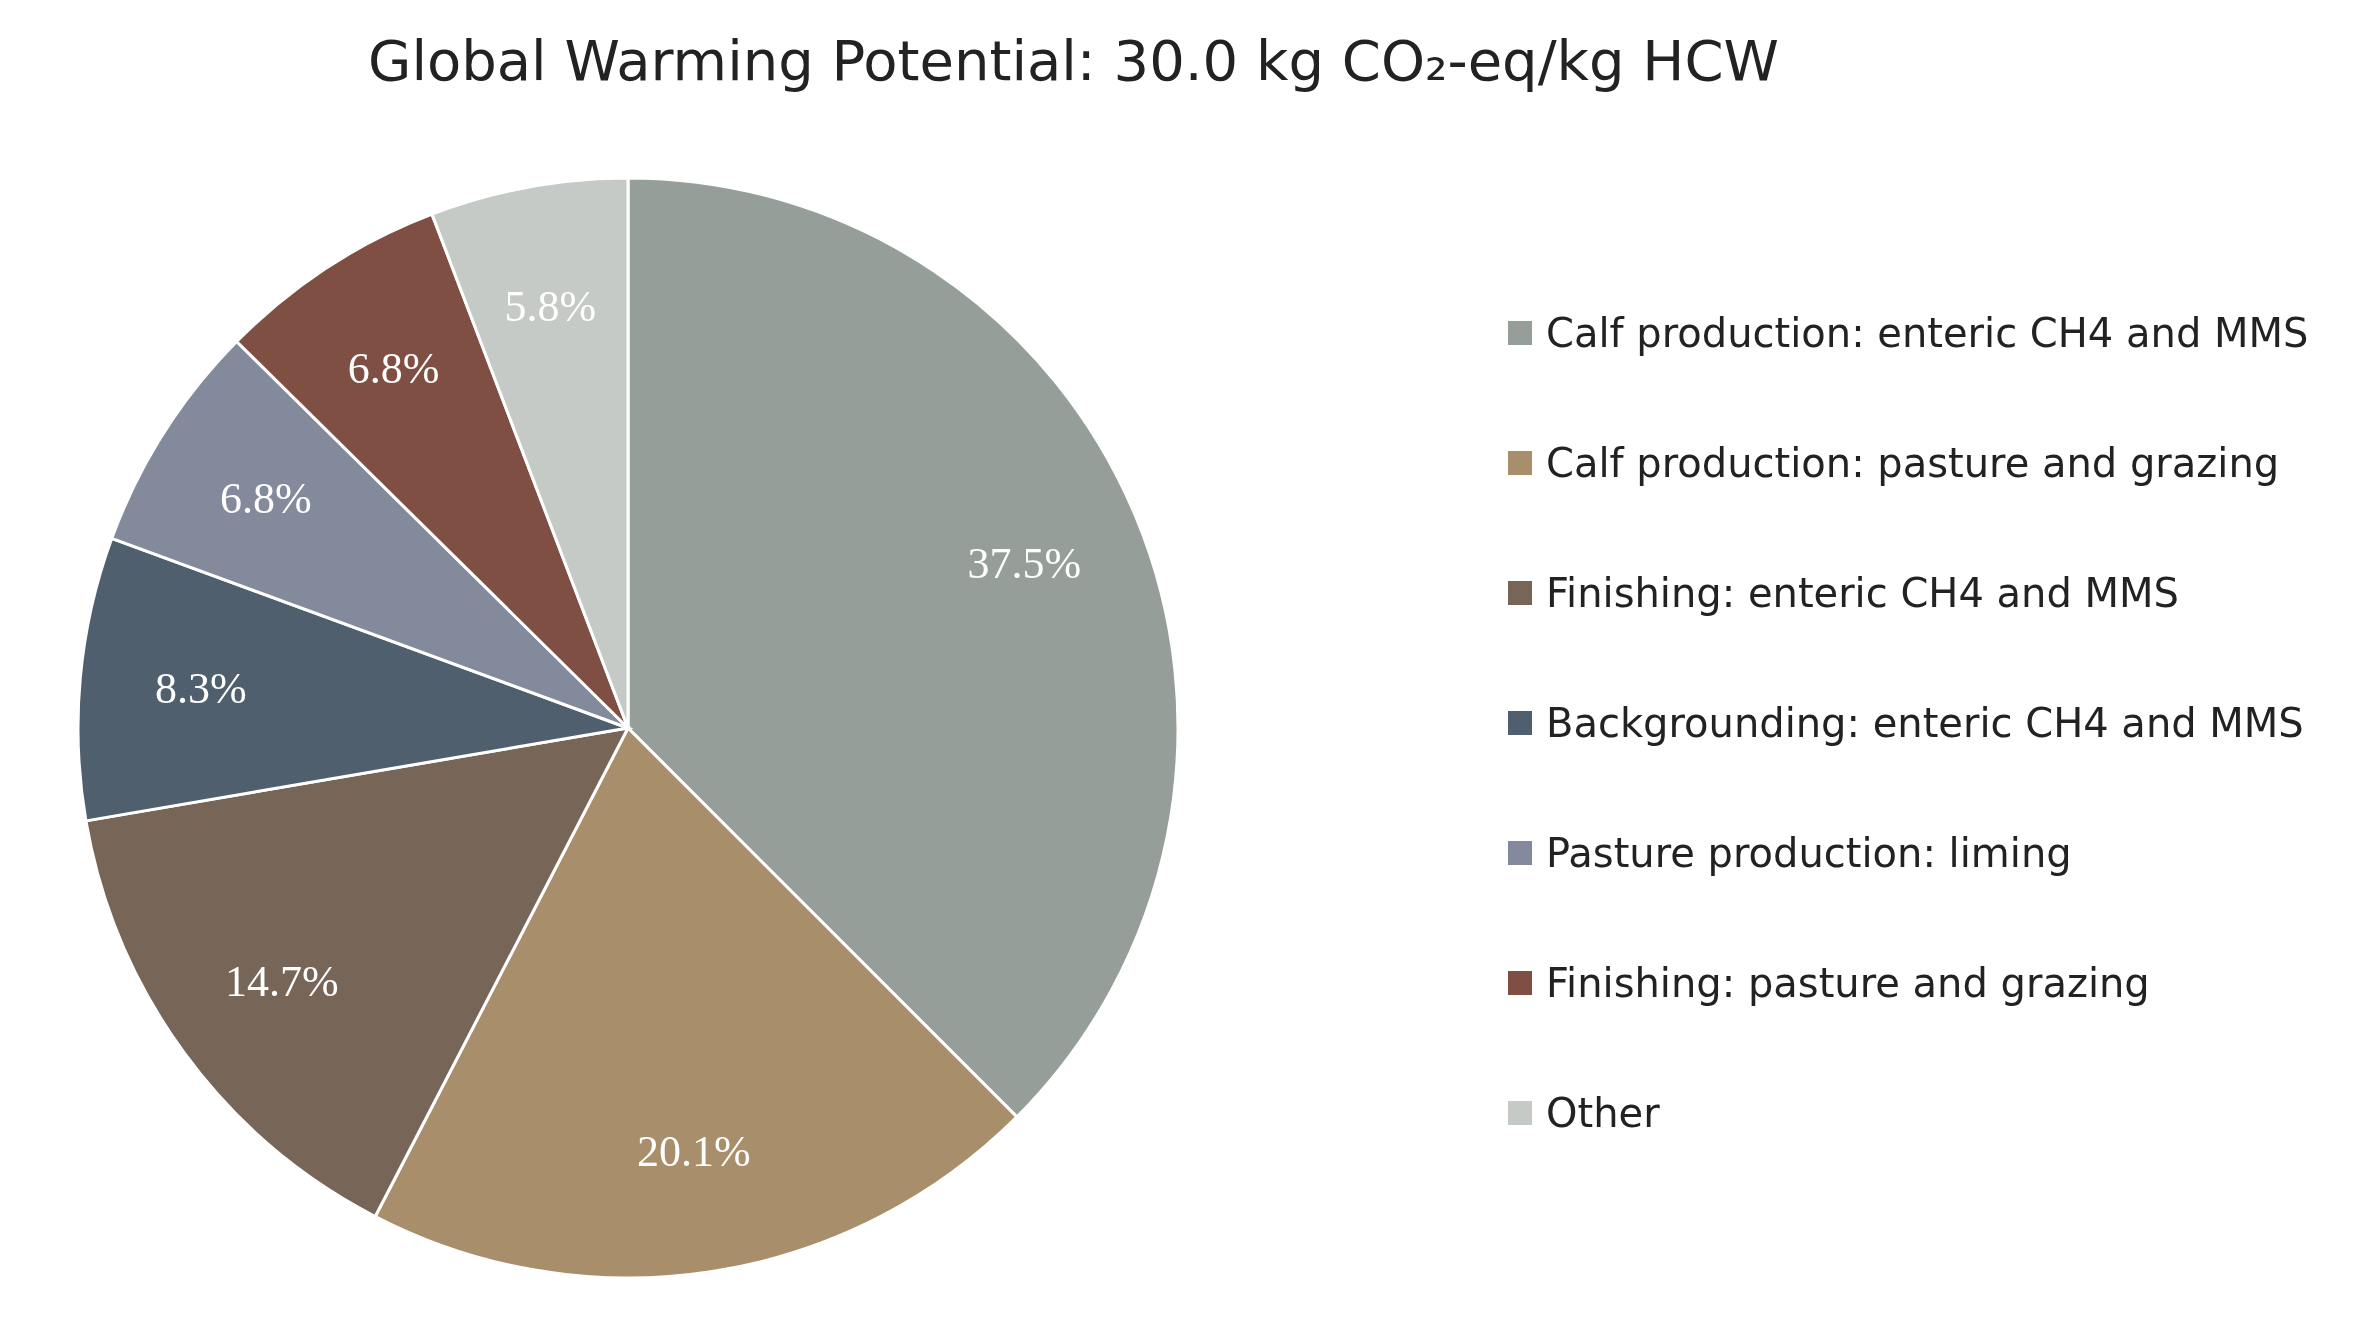 This screenshot has width=2364, height=1320. Describe the element at coordinates (1925, 723) in the screenshot. I see `legend-label: Backgrounding: enteric CH4 and MMS` at that location.